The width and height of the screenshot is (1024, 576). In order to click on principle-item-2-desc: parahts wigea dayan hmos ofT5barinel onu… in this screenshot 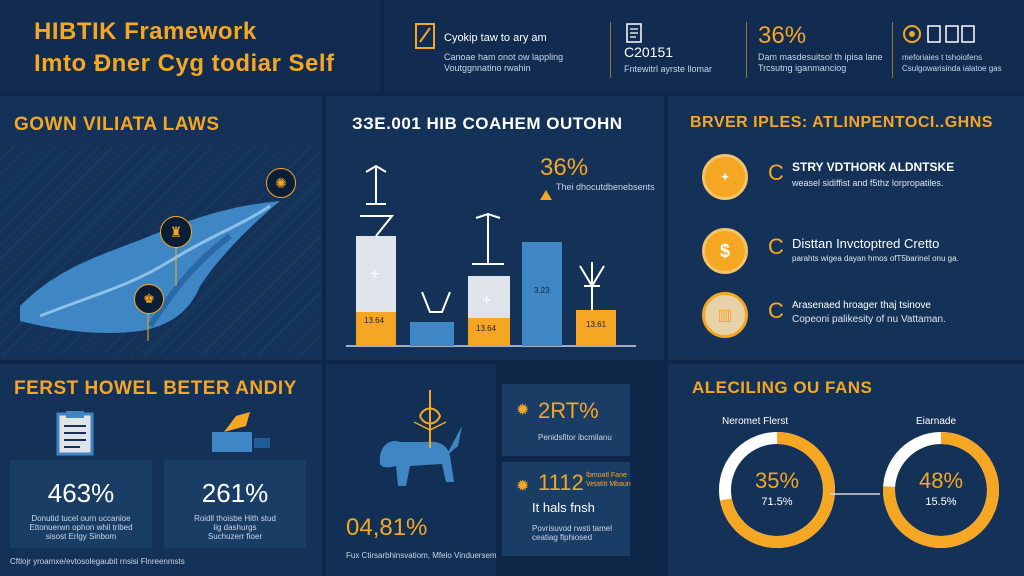, I will do `click(875, 258)`.